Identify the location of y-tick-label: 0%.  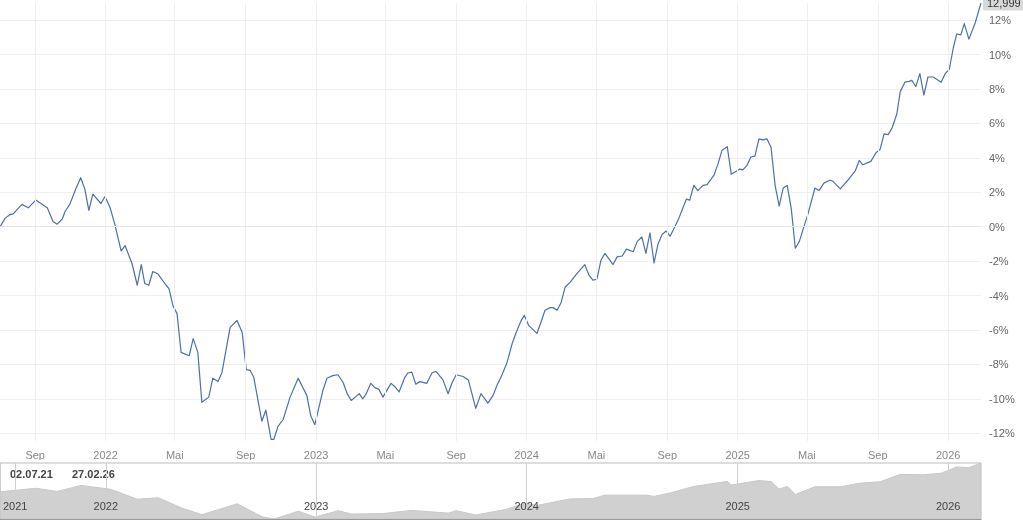
(997, 226).